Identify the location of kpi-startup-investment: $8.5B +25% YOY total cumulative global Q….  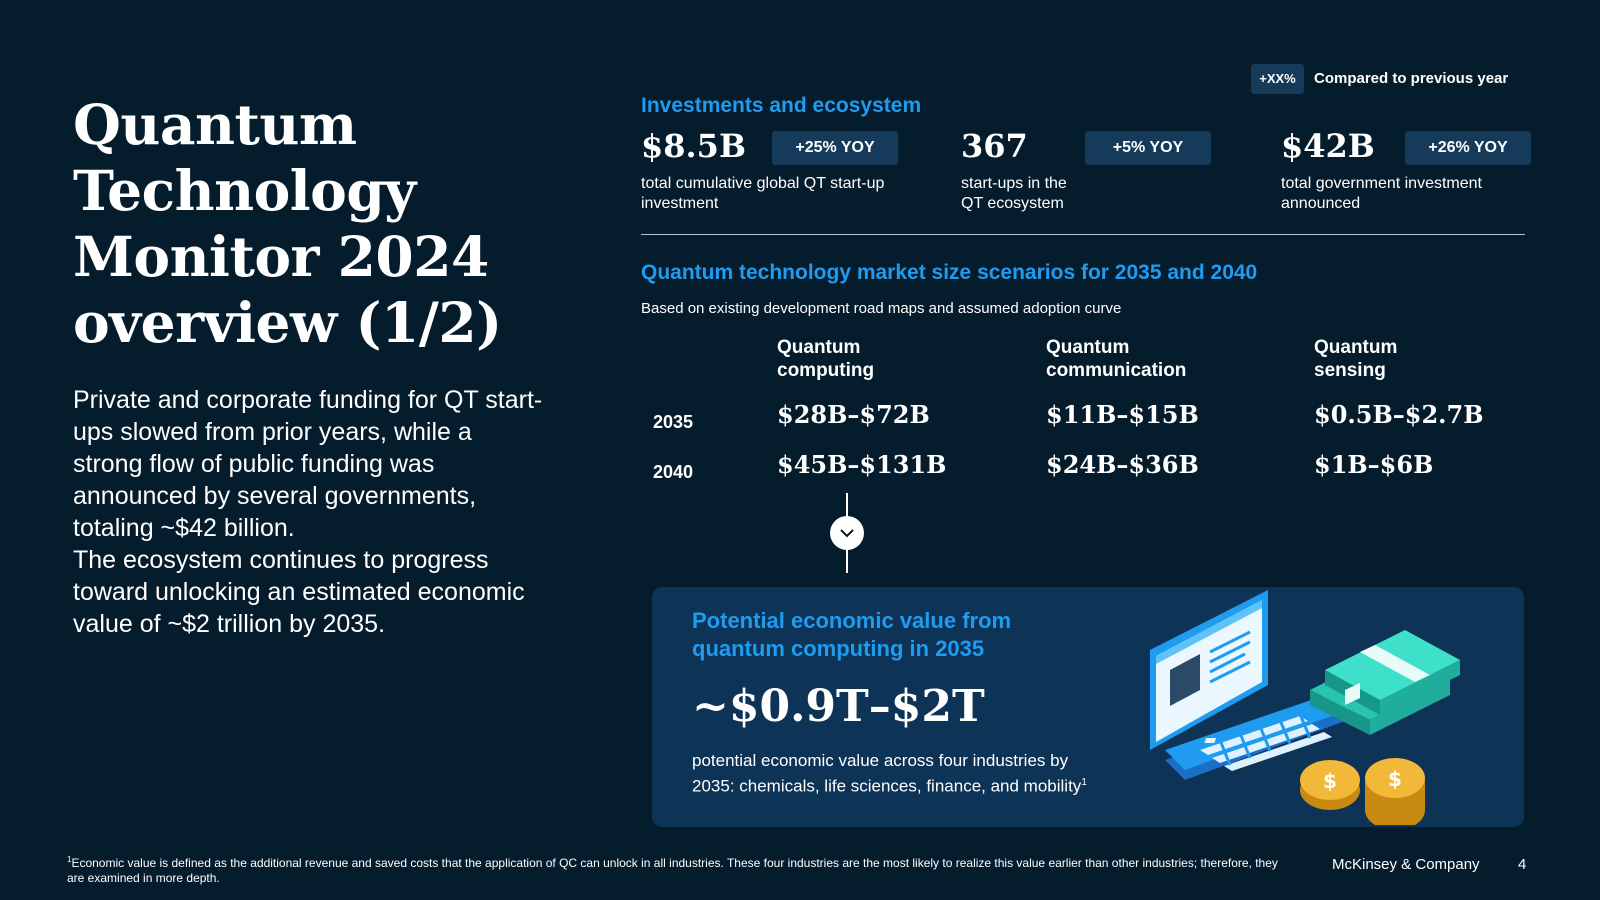
(791, 171).